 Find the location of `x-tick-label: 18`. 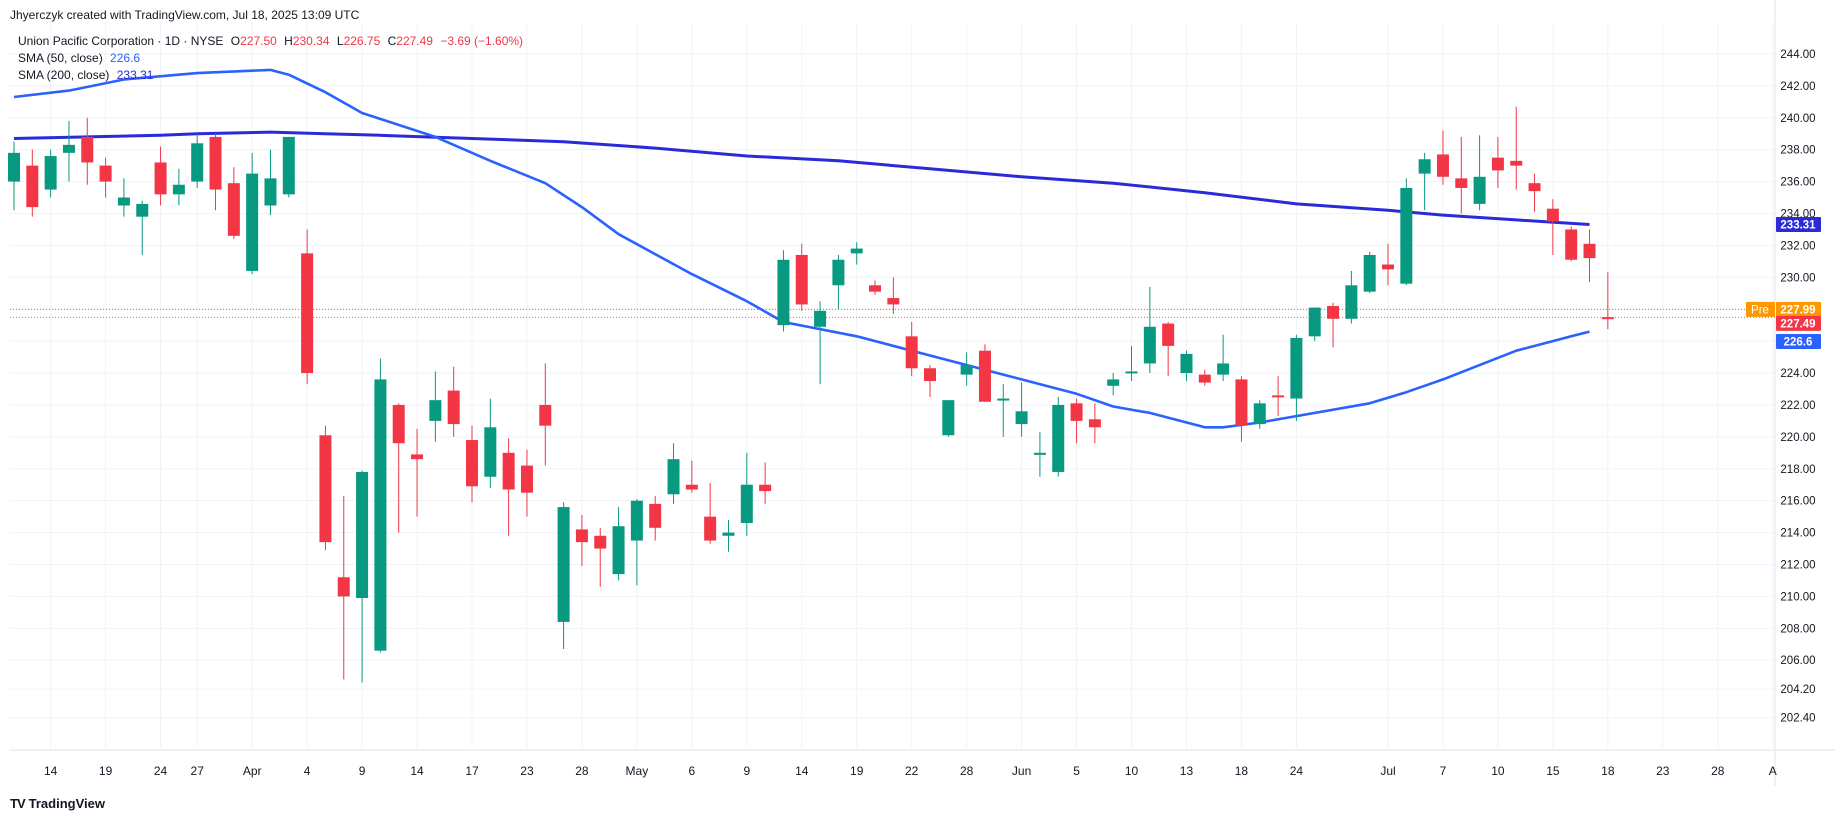

x-tick-label: 18 is located at coordinates (1608, 771).